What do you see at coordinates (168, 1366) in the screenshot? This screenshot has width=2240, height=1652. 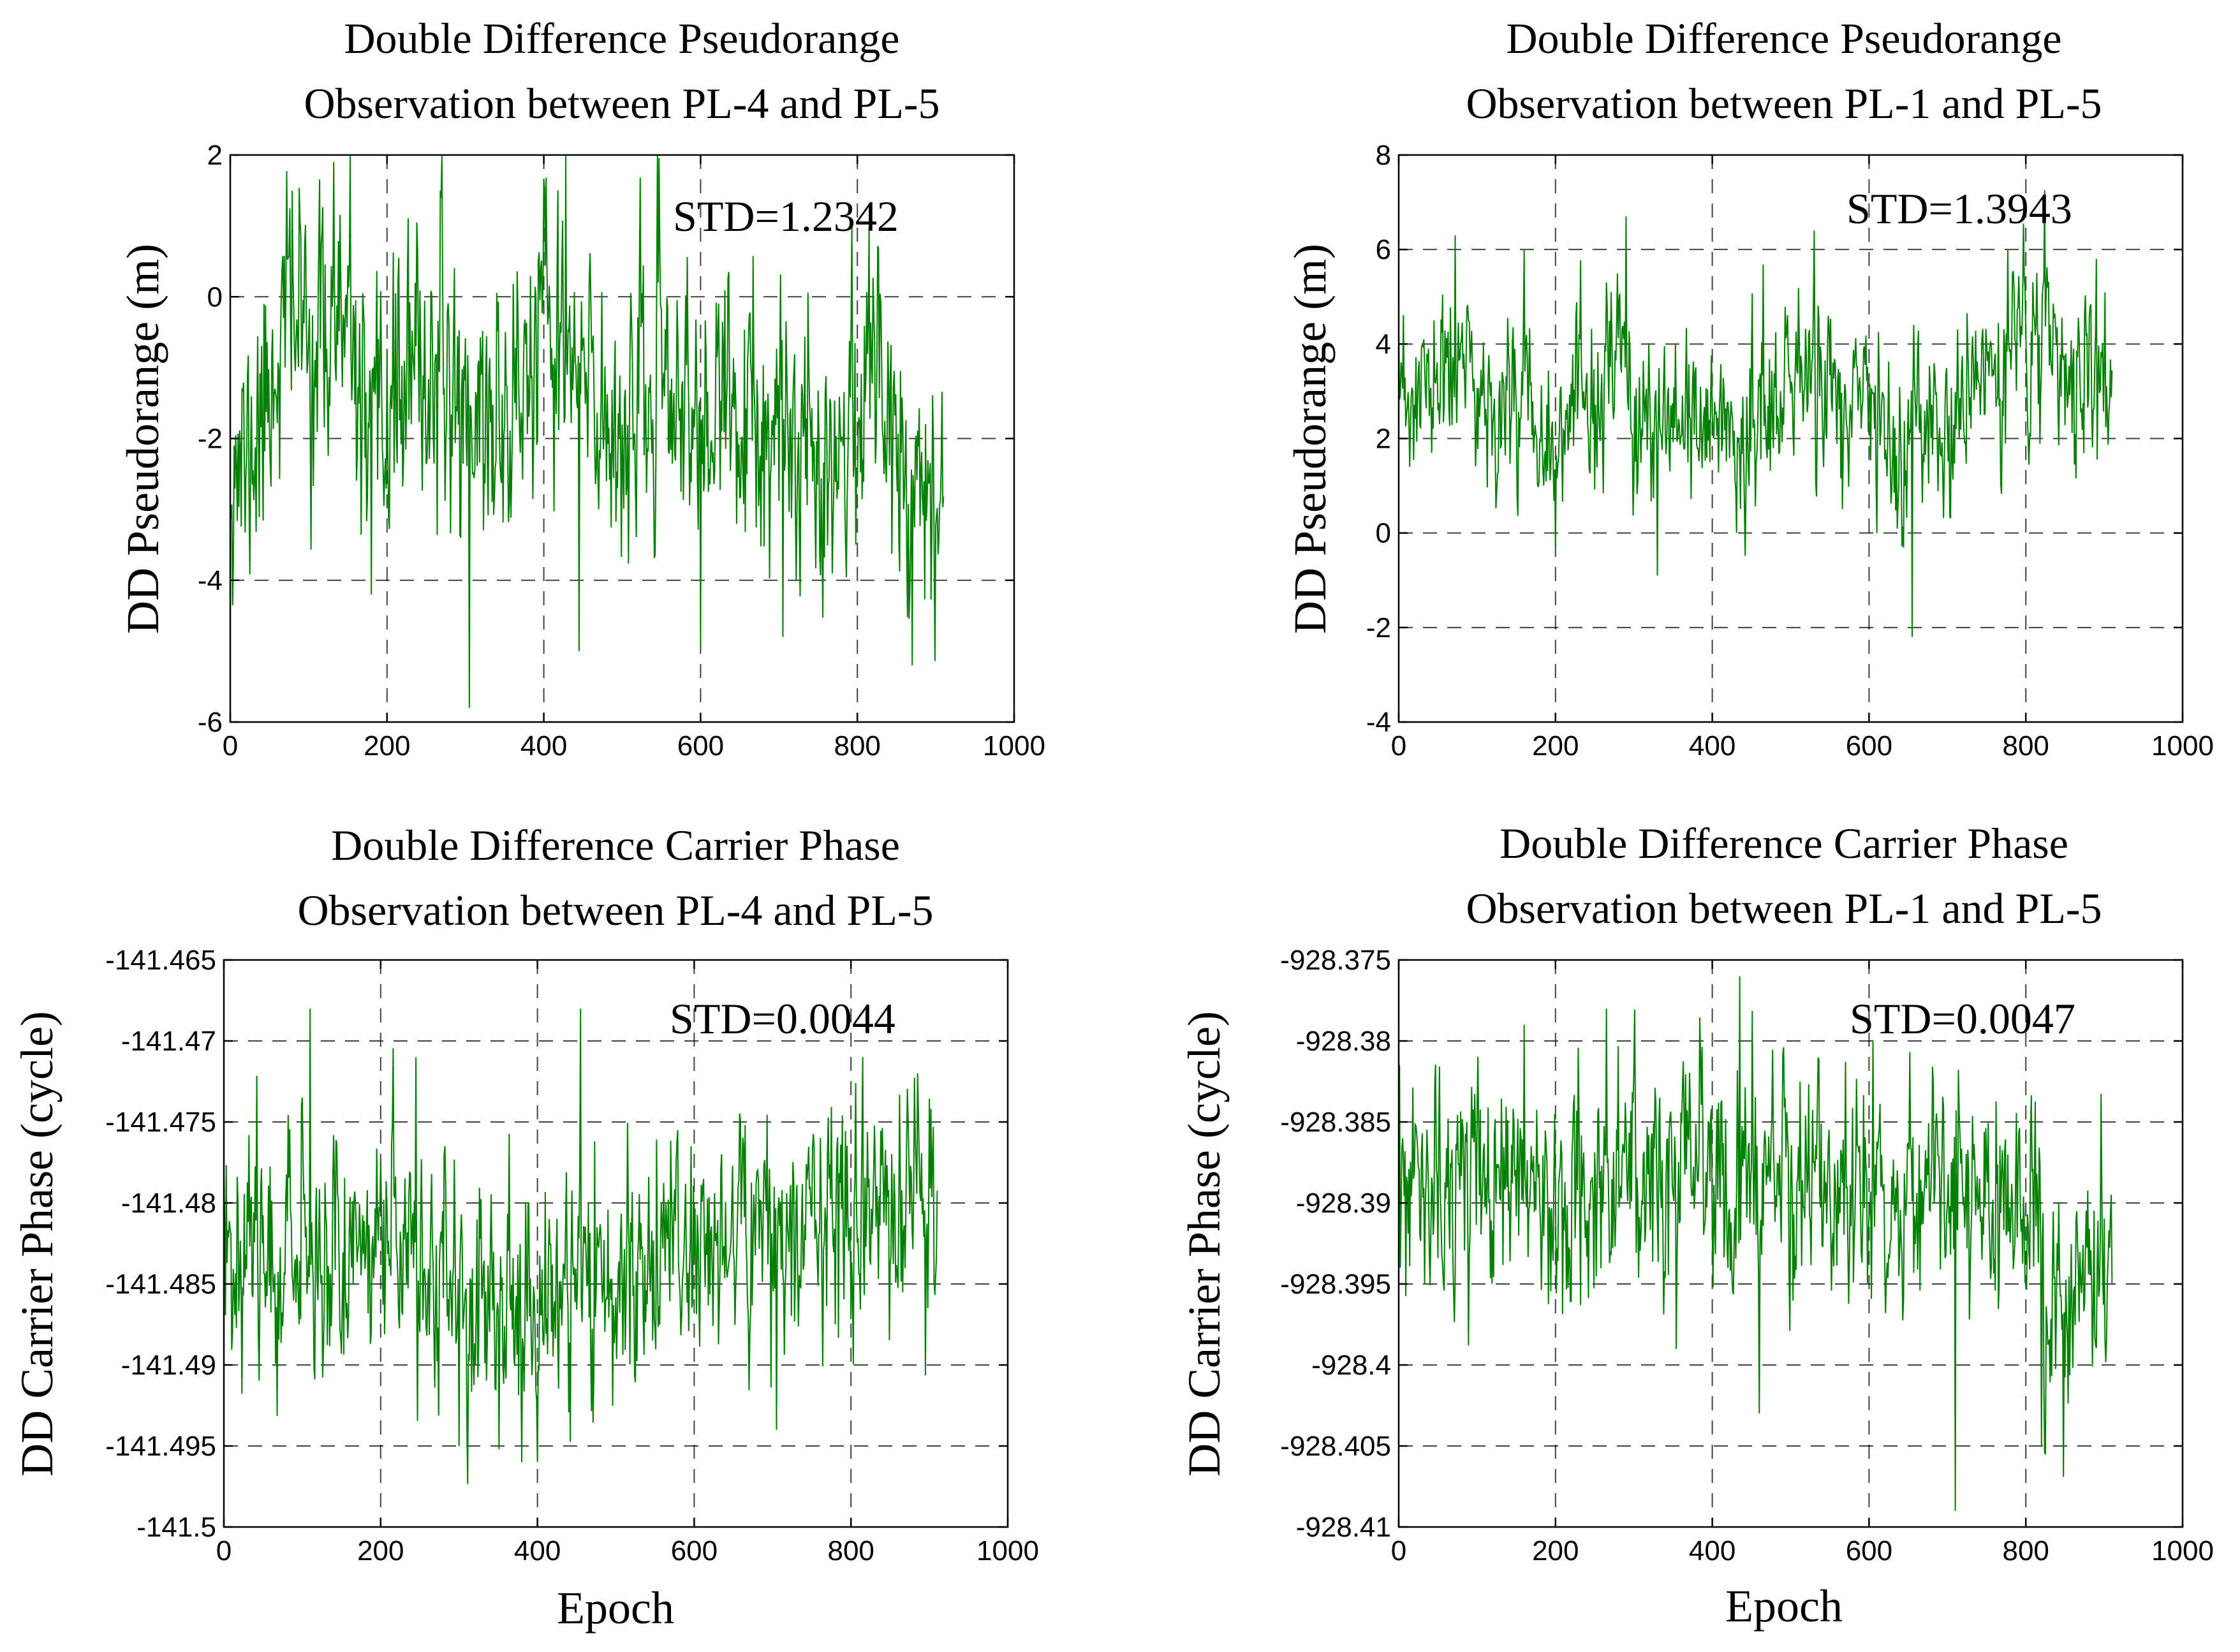 I see `y-tick-label: -141.49` at bounding box center [168, 1366].